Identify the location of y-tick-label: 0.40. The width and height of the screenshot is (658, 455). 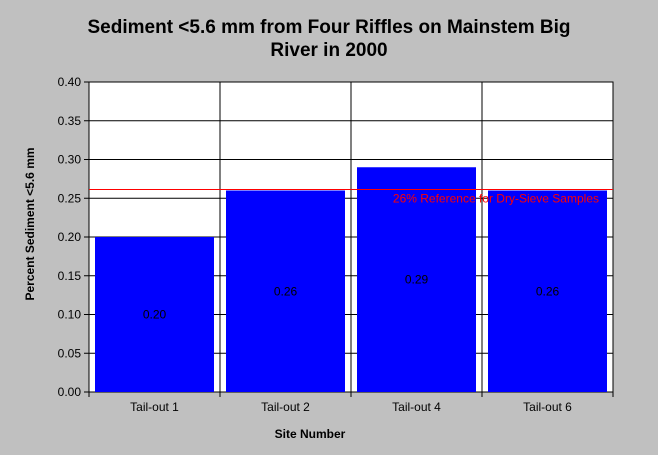
(70, 82).